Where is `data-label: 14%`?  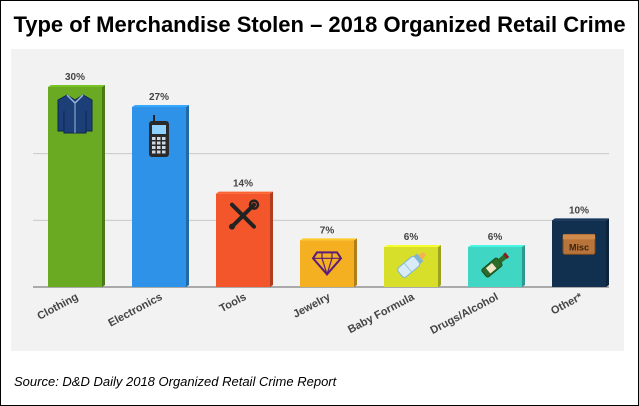 data-label: 14% is located at coordinates (243, 184).